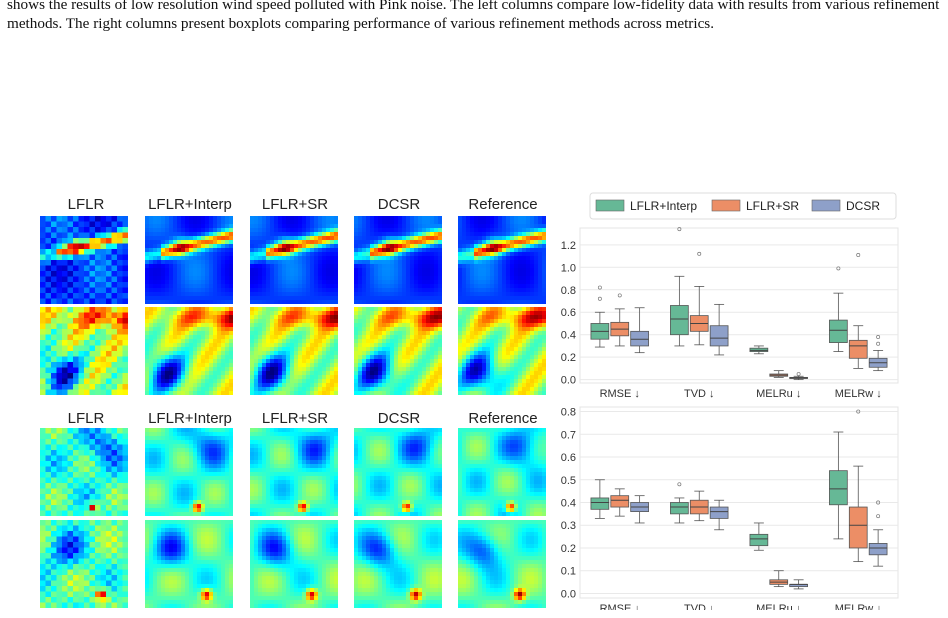 This screenshot has height=618, width=948. I want to click on heatmap-top-b-lflr-interp, so click(189, 351).